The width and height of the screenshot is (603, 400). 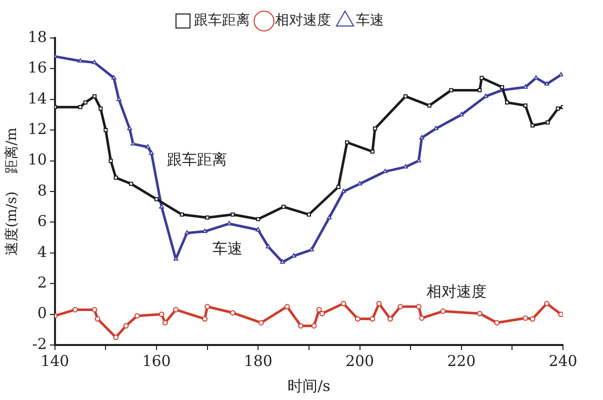 I want to click on x-tick-label: 160, so click(x=156, y=361).